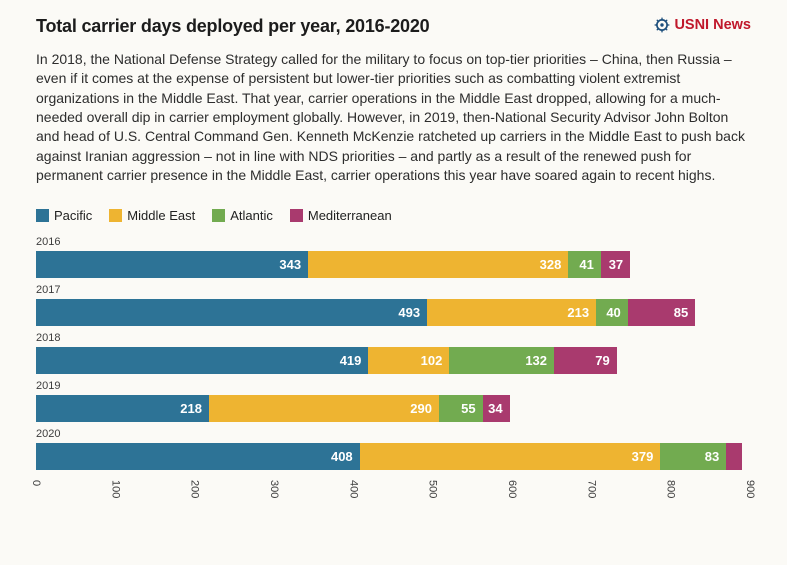 The width and height of the screenshot is (787, 565). I want to click on bar-segment-mediterranean: 79, so click(585, 361).